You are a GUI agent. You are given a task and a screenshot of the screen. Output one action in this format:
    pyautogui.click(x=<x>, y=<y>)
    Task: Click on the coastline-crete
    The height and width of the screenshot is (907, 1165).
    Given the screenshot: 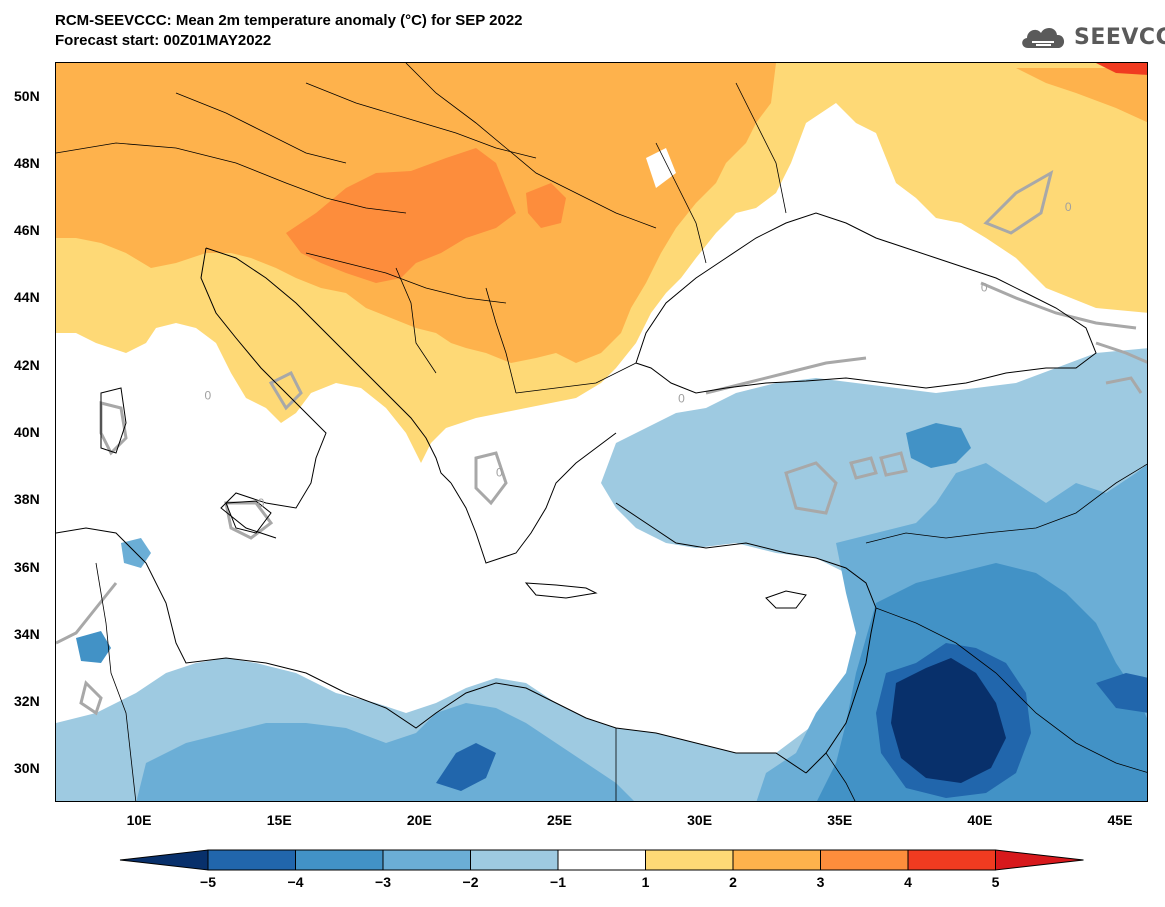 What is the action you would take?
    pyautogui.click(x=561, y=590)
    